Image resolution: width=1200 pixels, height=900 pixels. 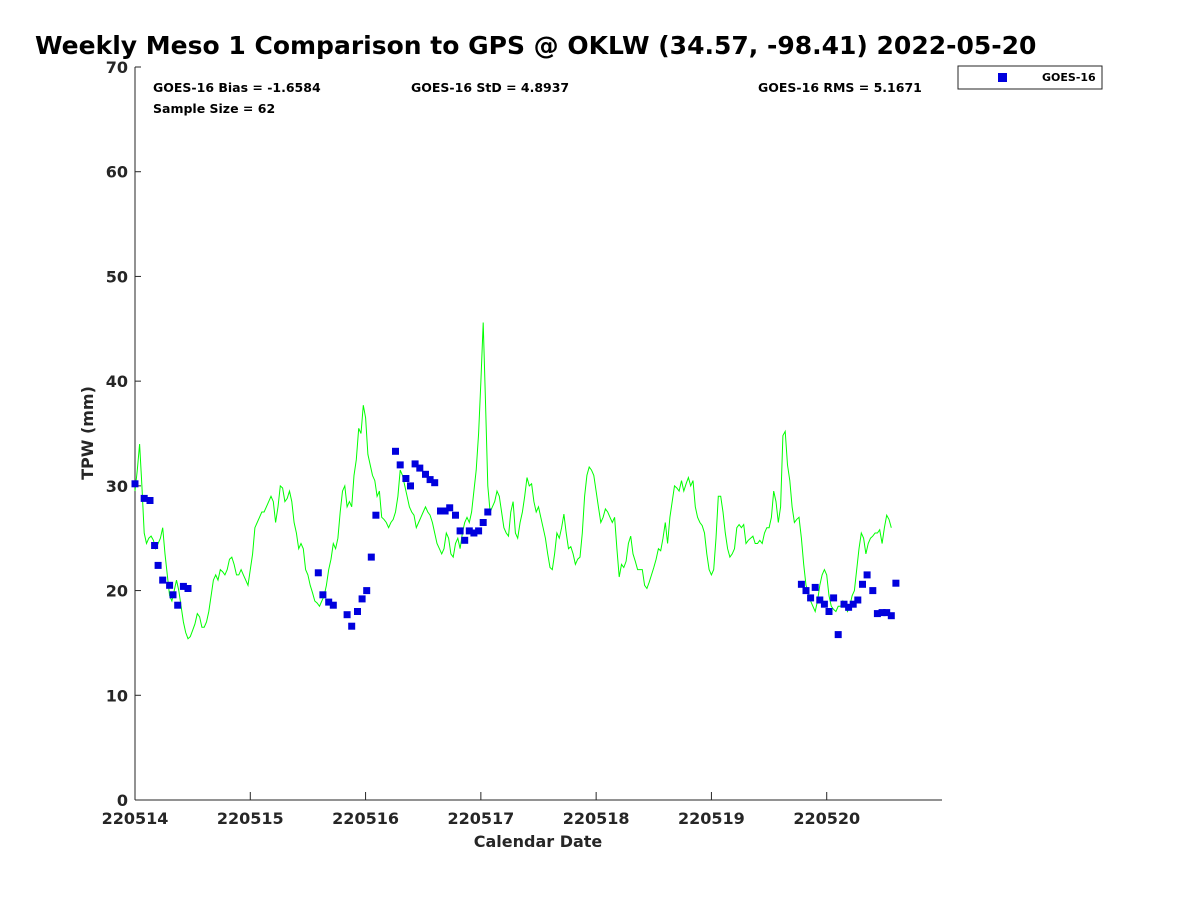 What do you see at coordinates (117, 67) in the screenshot?
I see `y-tick-label: 70` at bounding box center [117, 67].